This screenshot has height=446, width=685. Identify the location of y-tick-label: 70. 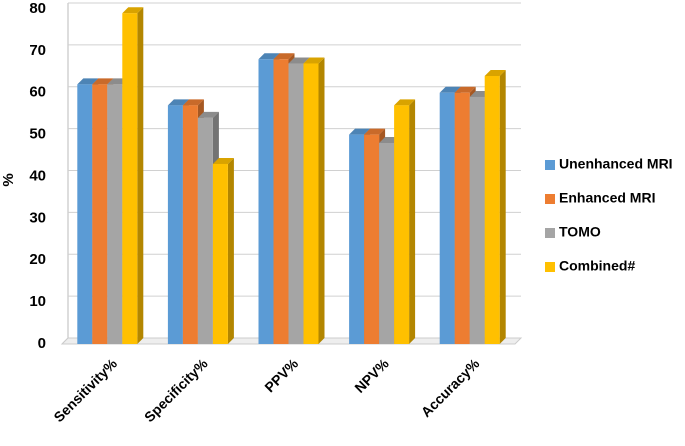
(37, 50).